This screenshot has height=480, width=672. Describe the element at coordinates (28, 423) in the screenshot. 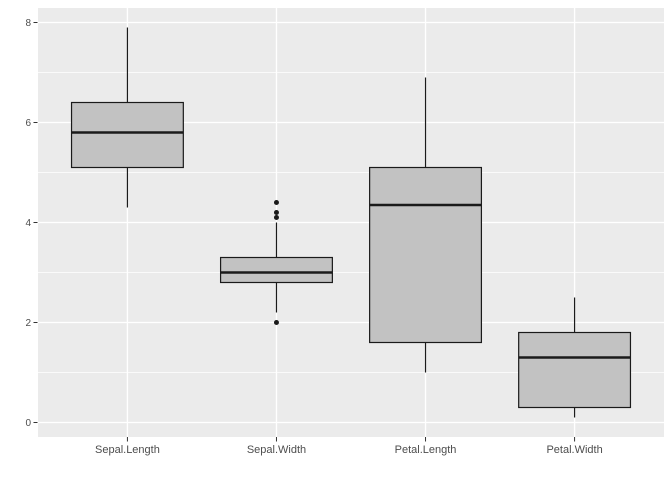

I see `y-tick-label: 0` at that location.